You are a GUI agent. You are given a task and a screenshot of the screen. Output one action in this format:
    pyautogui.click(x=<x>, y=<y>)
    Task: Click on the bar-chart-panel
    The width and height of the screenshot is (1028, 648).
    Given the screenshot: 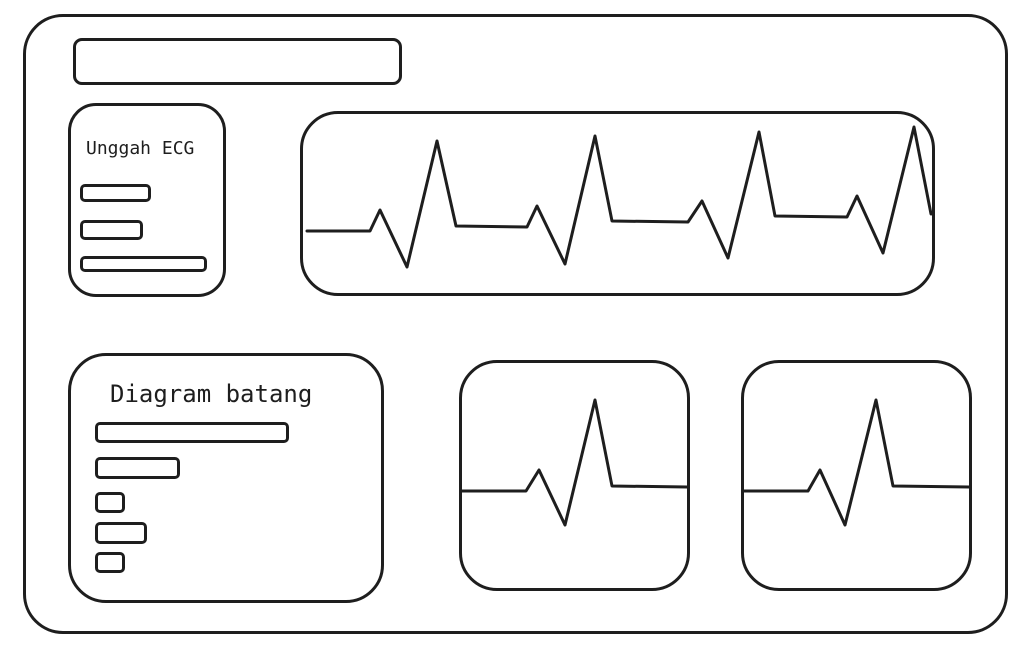 What is the action you would take?
    pyautogui.click(x=226, y=478)
    